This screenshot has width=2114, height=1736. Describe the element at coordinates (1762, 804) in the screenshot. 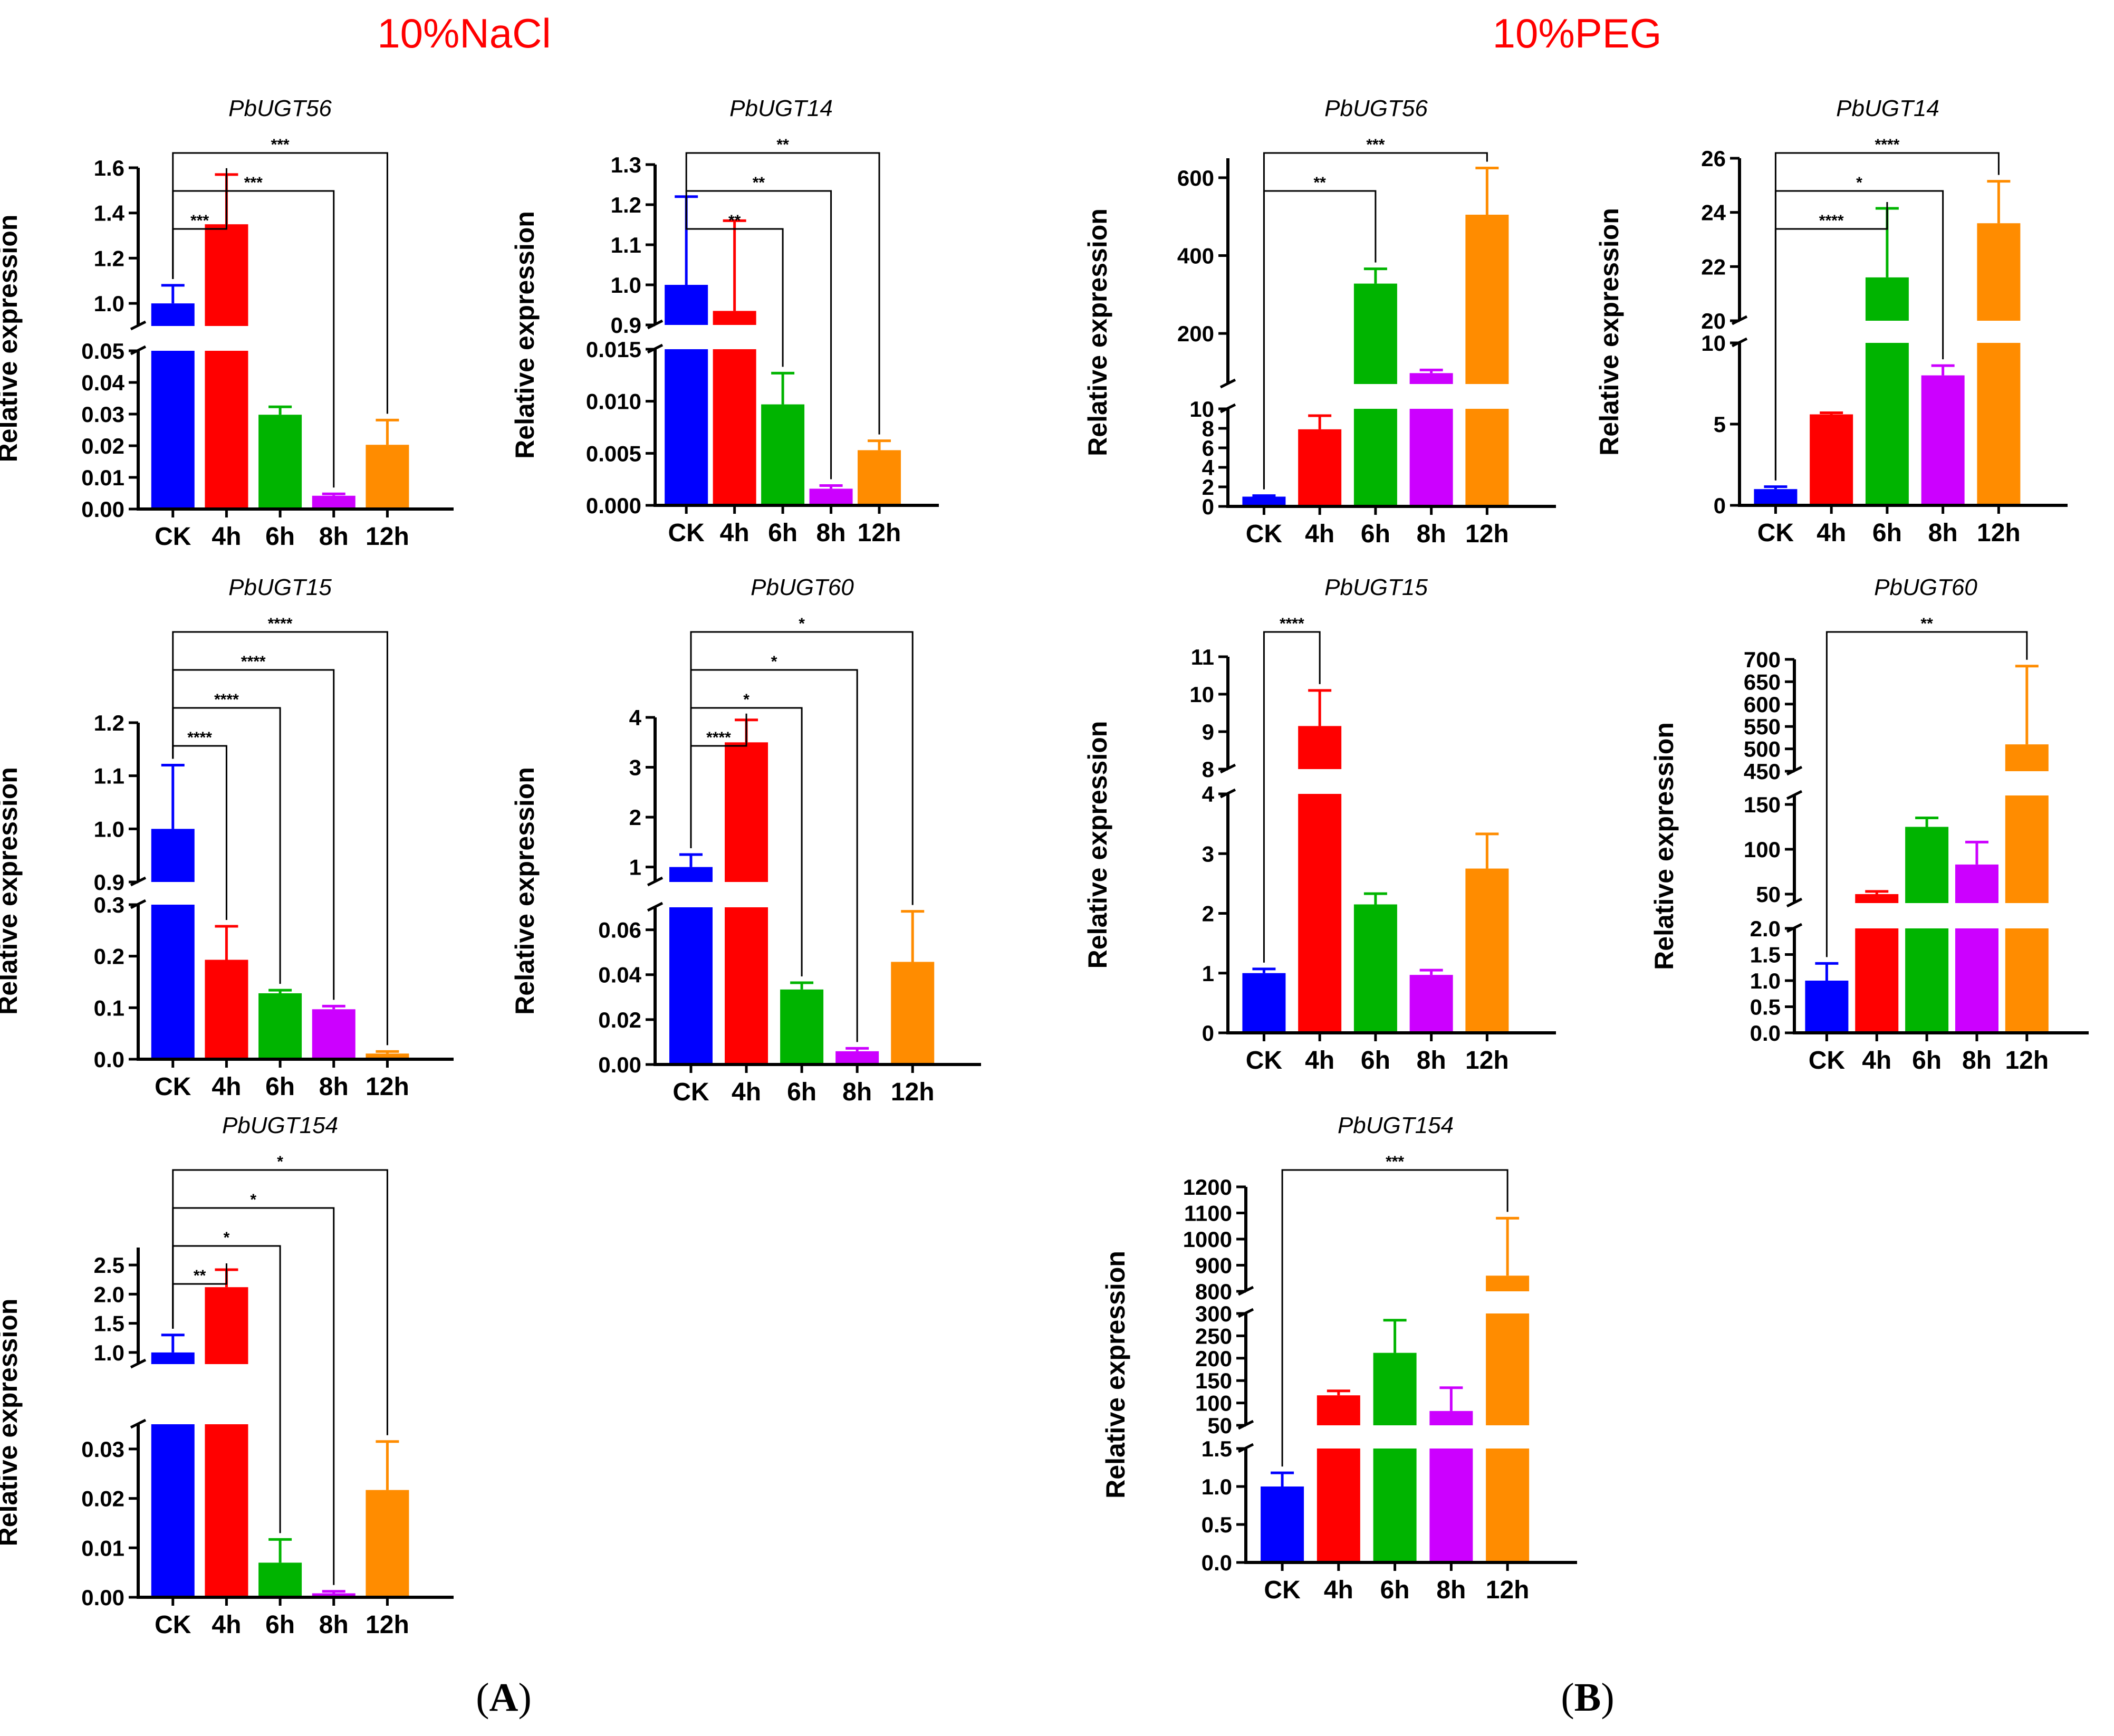

I see `y-tick-label: 150` at that location.